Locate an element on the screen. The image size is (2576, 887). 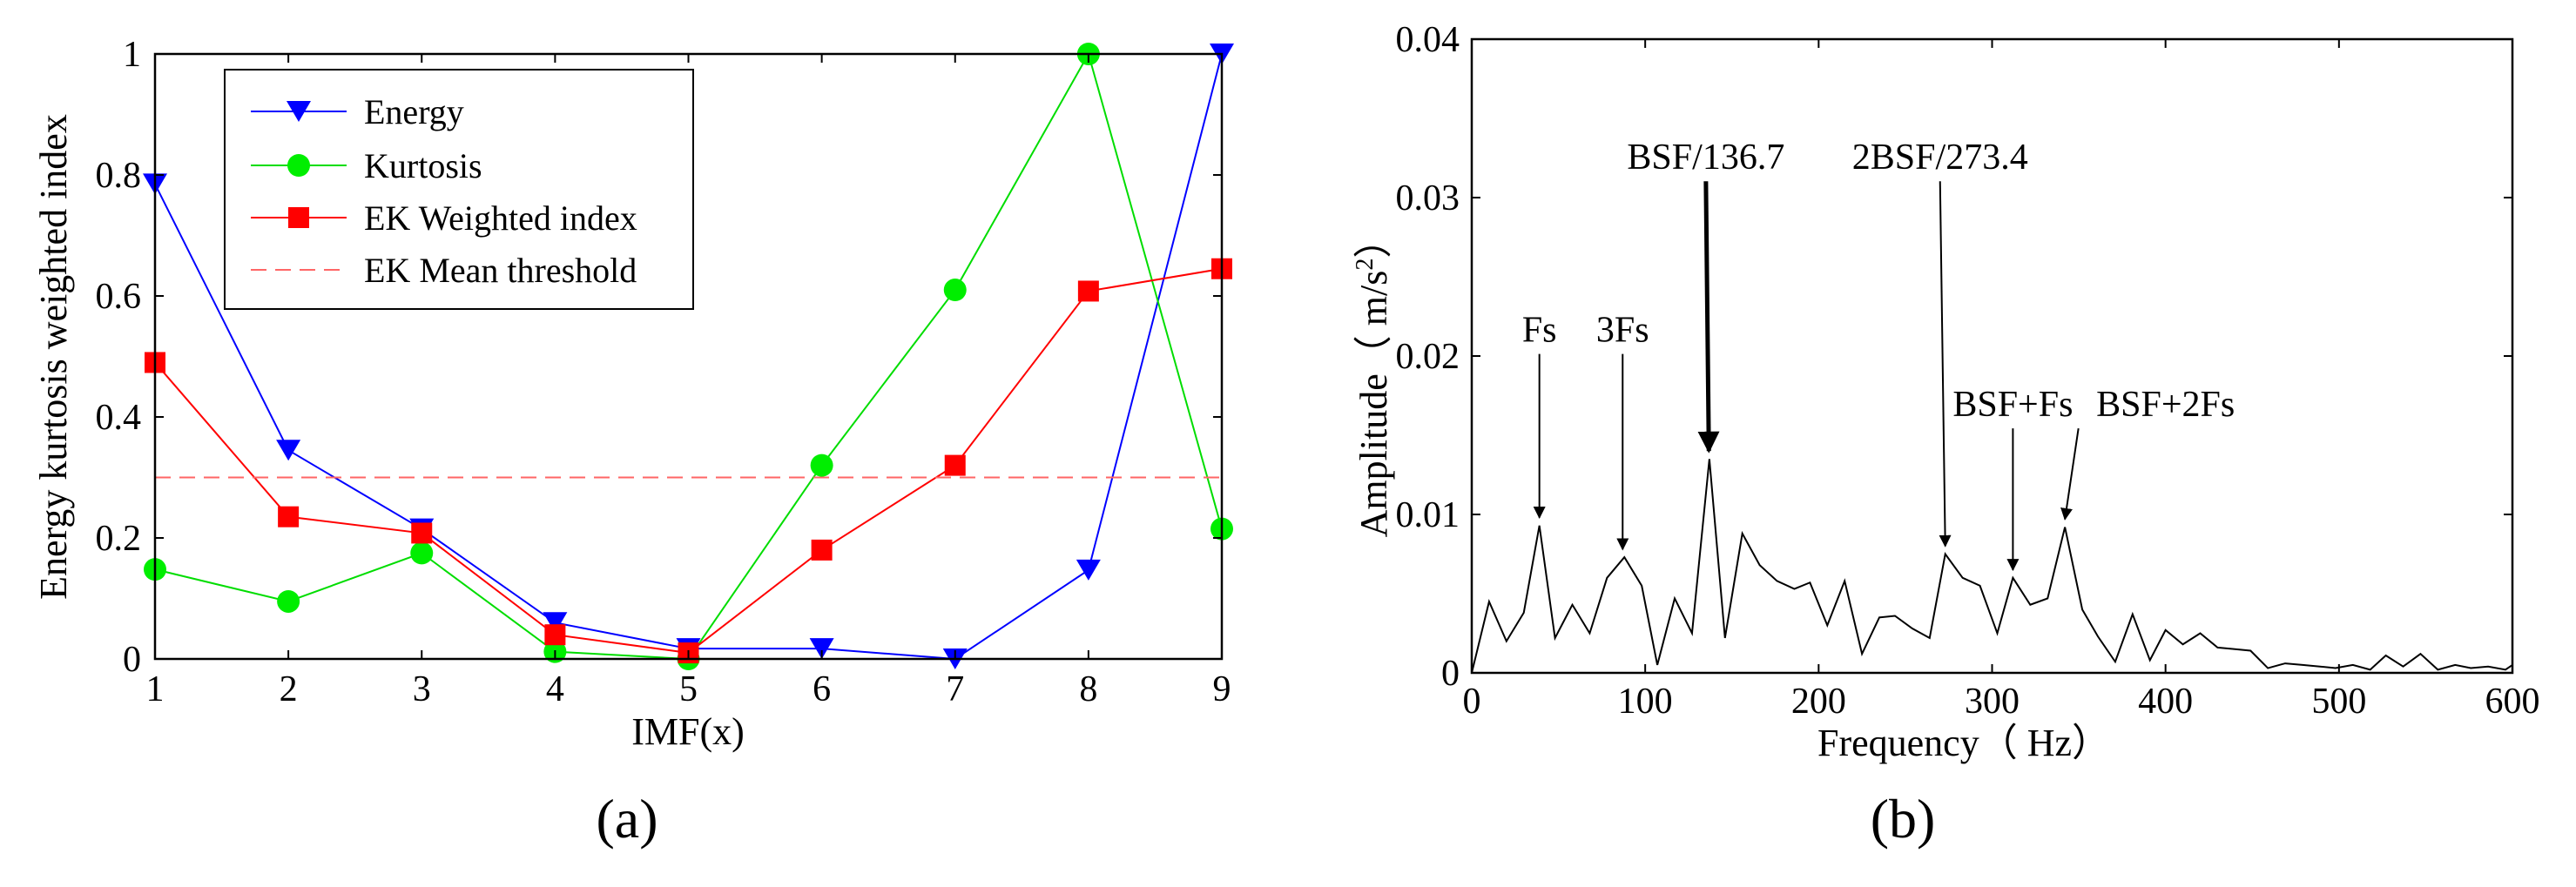
x-tick-label: 6 is located at coordinates (822, 689).